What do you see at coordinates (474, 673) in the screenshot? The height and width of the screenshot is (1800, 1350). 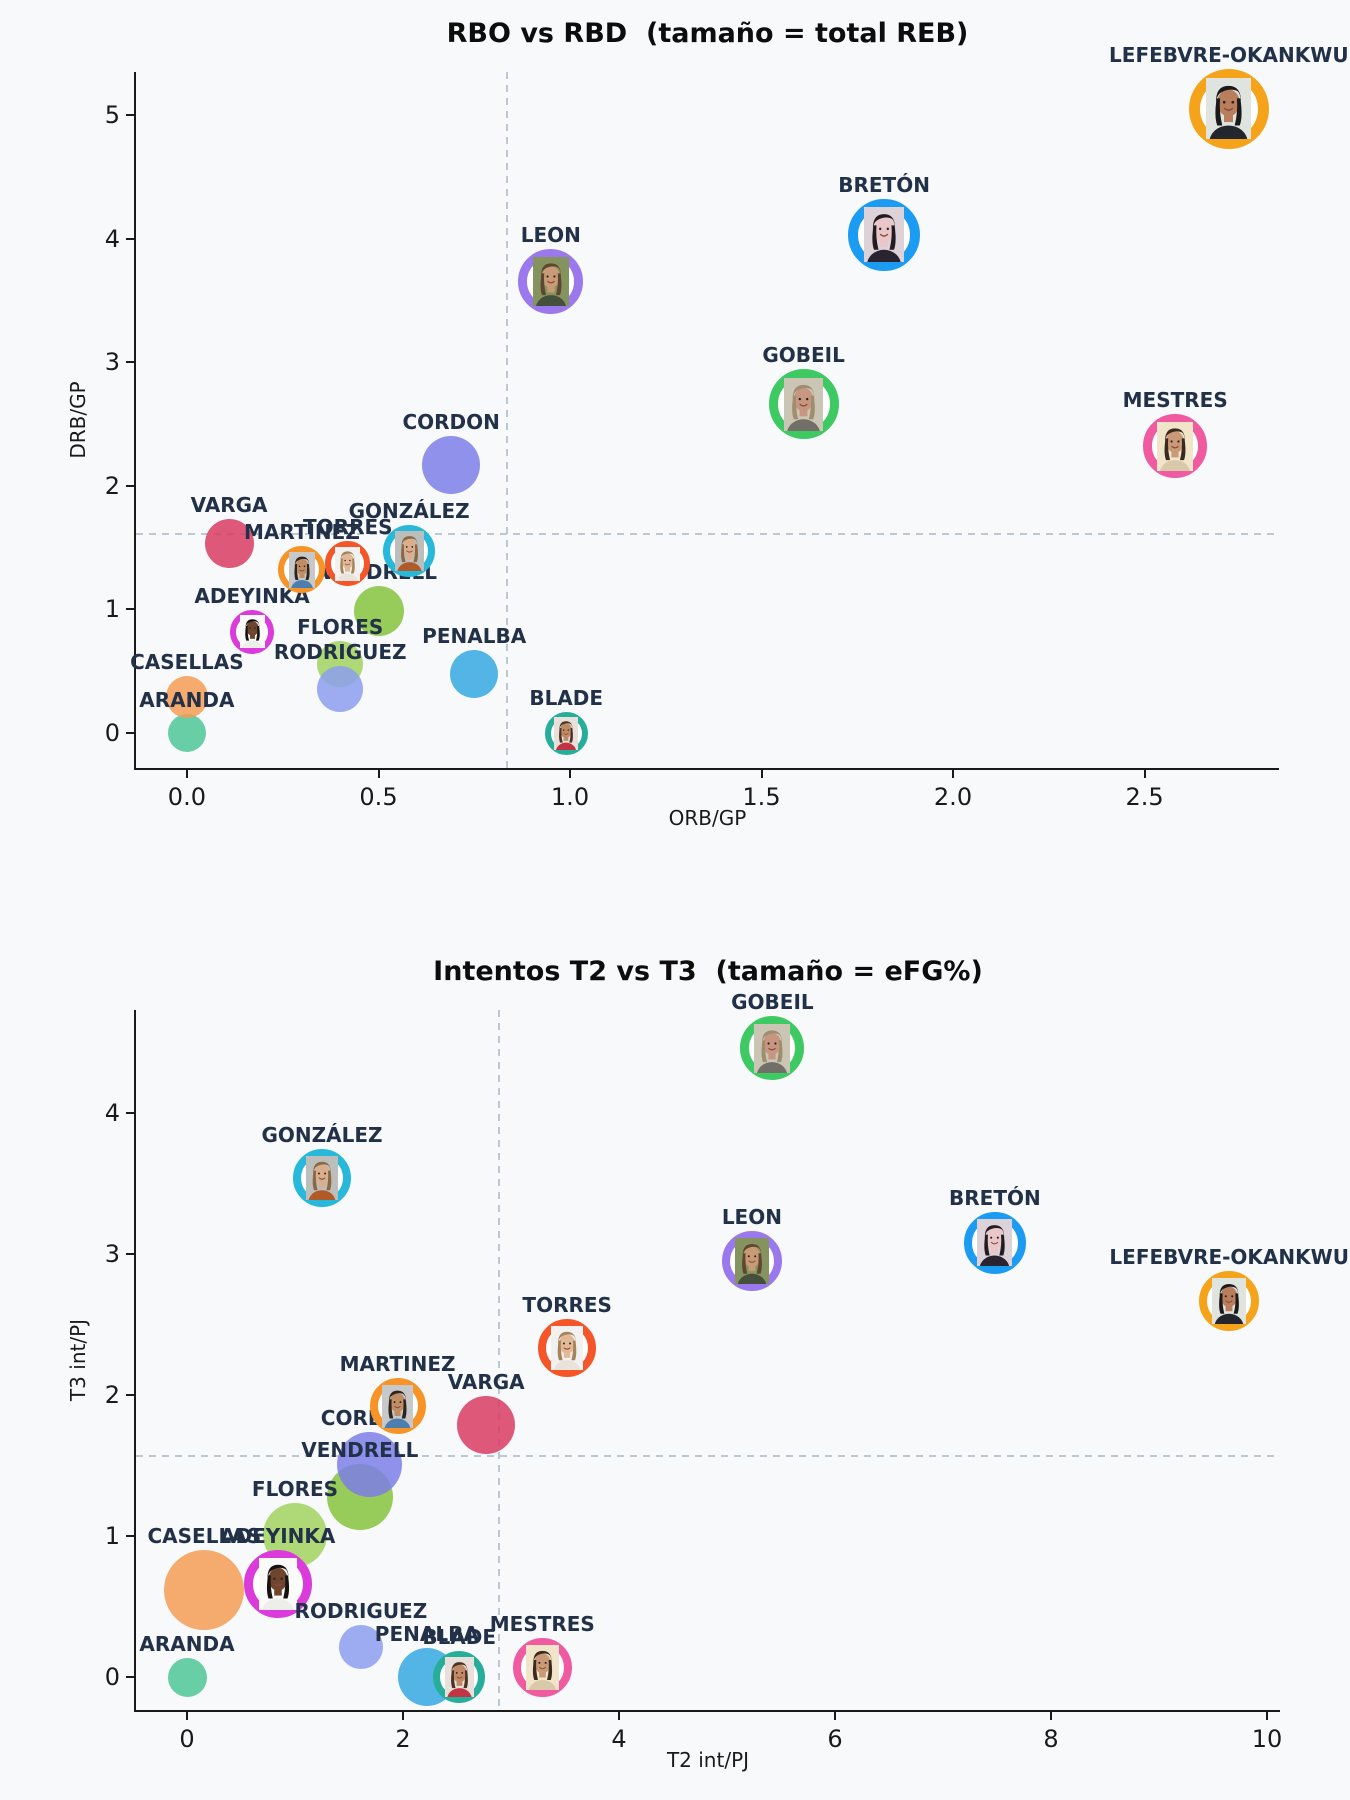 I see `bubble-PENALBA` at bounding box center [474, 673].